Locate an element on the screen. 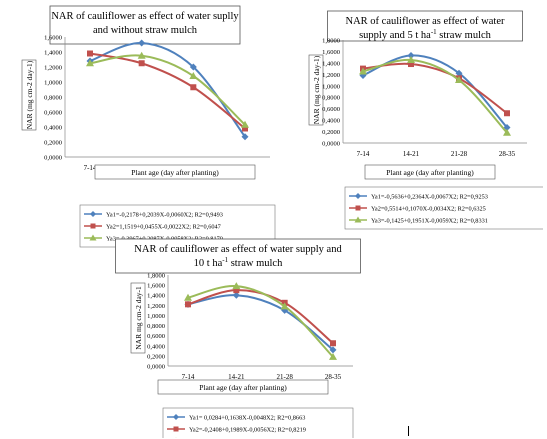 This screenshot has height=439, width=547. chart-title-line: 10 t ha-1 straw mulch is located at coordinates (238, 262).